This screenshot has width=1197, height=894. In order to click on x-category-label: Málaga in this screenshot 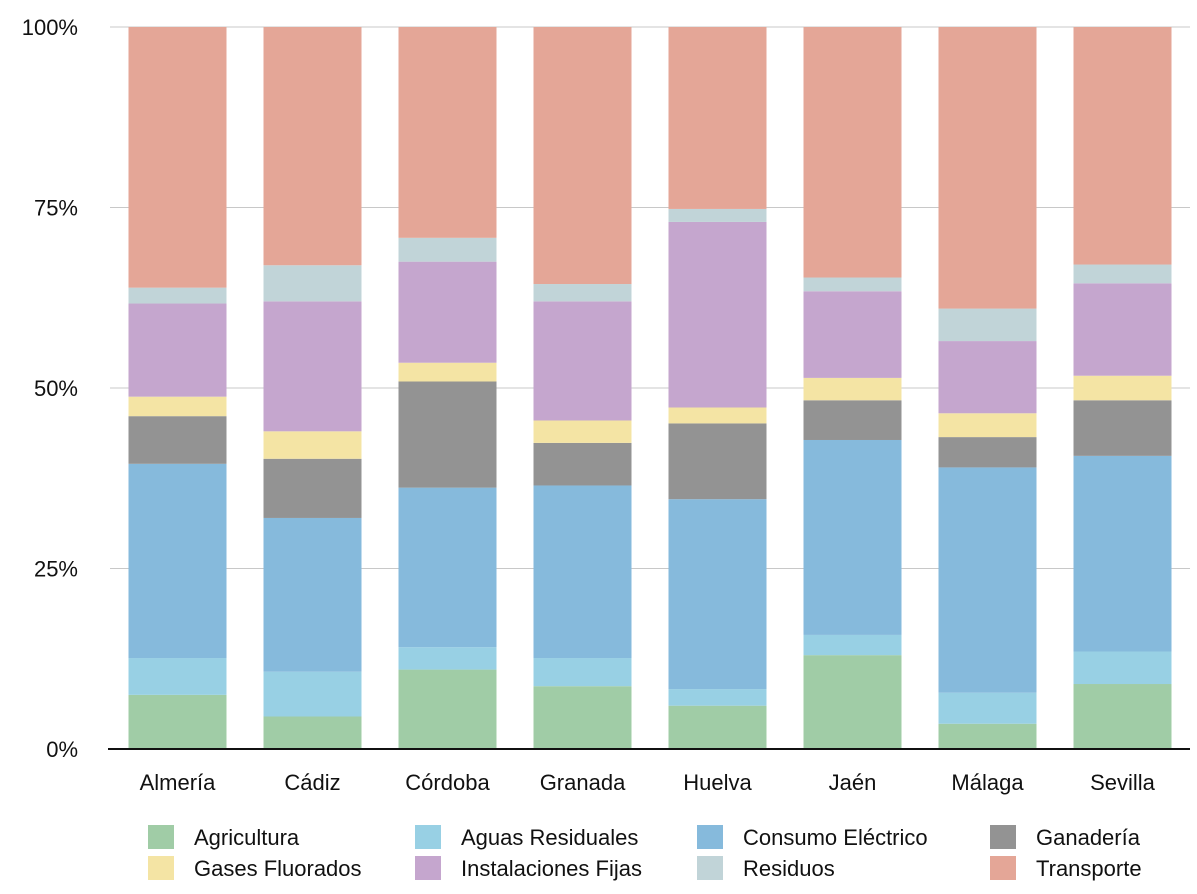, I will do `click(987, 782)`.